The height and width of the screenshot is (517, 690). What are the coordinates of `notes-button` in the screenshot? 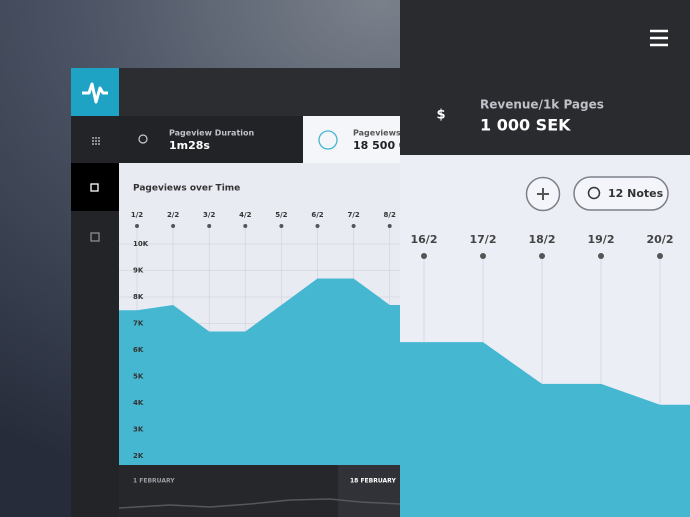 It's located at (621, 193).